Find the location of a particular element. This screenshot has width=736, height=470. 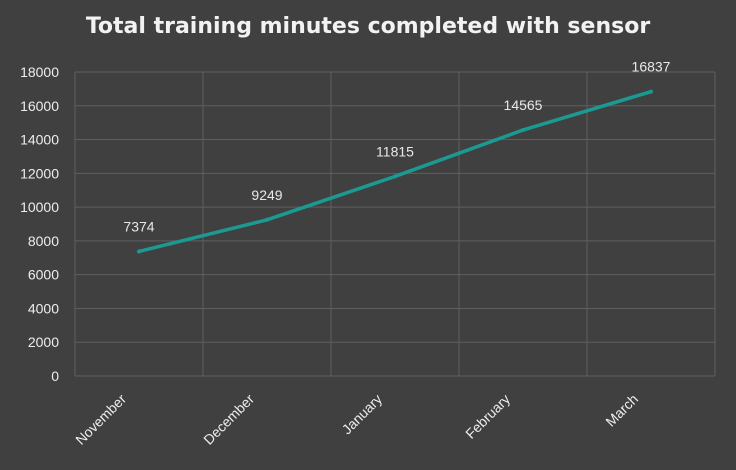

y-tick-label: 18000 is located at coordinates (39, 72).